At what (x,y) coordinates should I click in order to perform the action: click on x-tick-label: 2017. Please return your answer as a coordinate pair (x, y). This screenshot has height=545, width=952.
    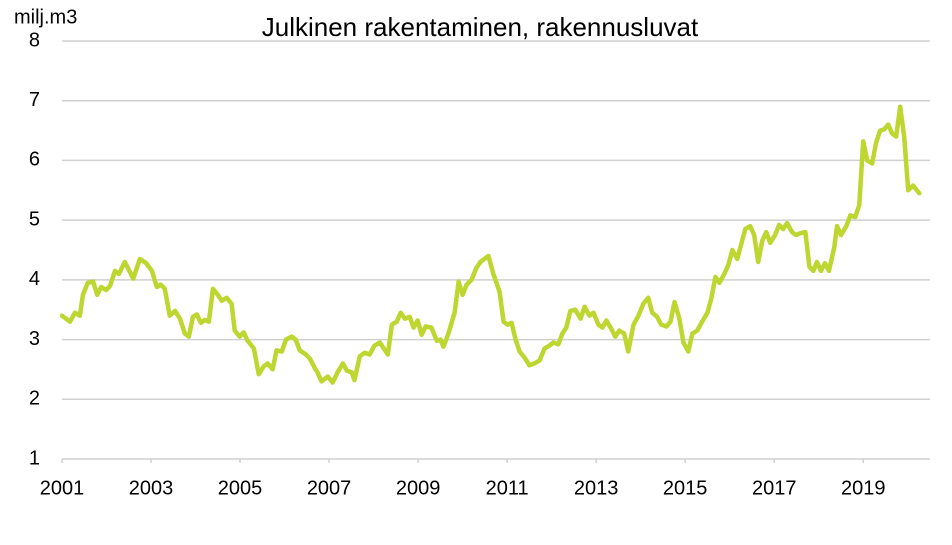
    Looking at the image, I should click on (774, 488).